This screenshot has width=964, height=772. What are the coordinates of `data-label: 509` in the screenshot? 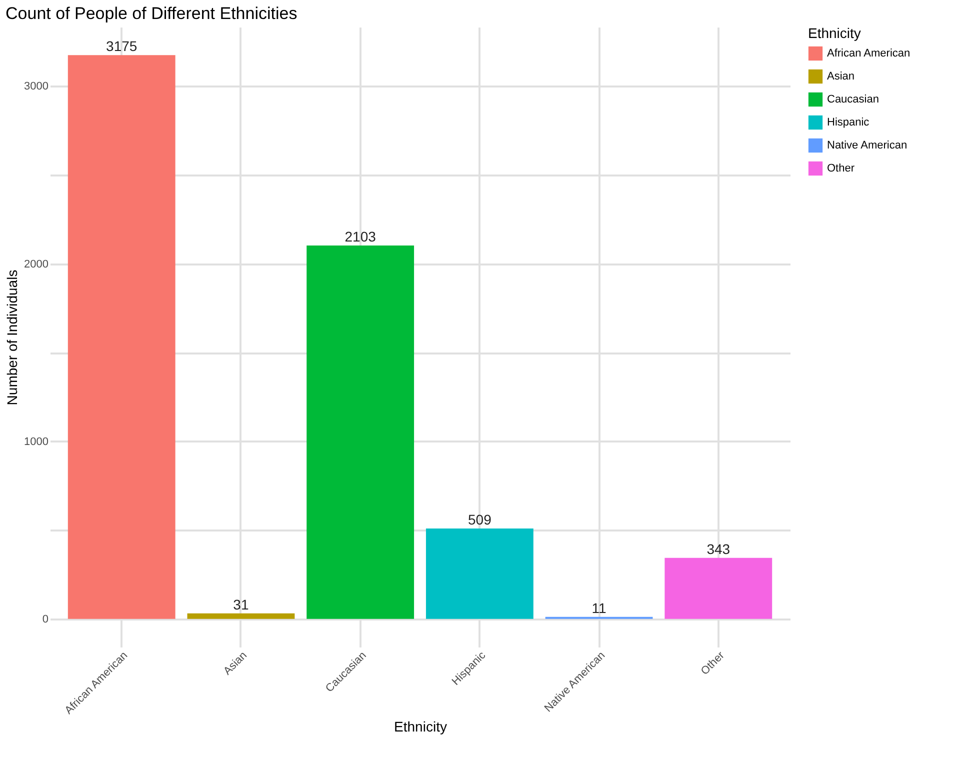 It's located at (480, 519).